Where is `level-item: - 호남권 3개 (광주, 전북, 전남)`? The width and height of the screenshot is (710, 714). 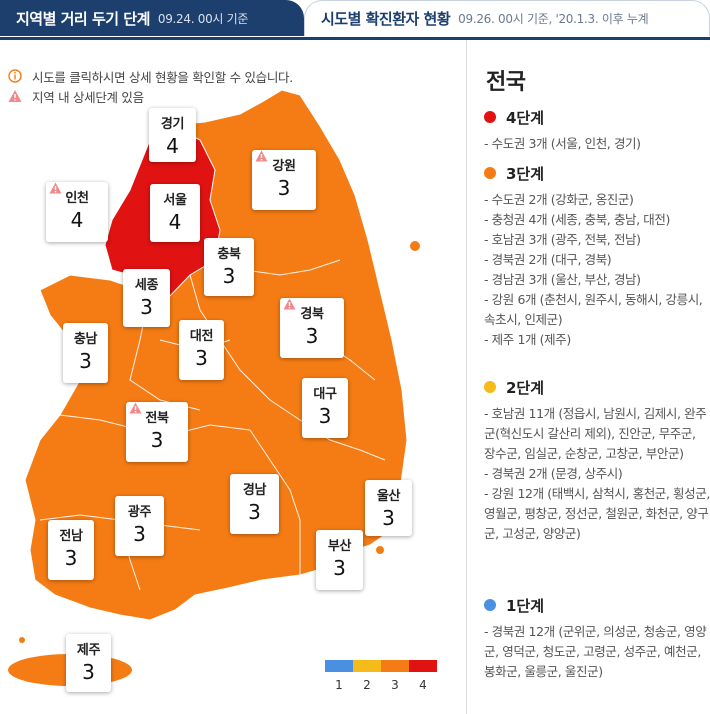
level-item: - 호남권 3개 (광주, 전북, 전남) is located at coordinates (562, 239).